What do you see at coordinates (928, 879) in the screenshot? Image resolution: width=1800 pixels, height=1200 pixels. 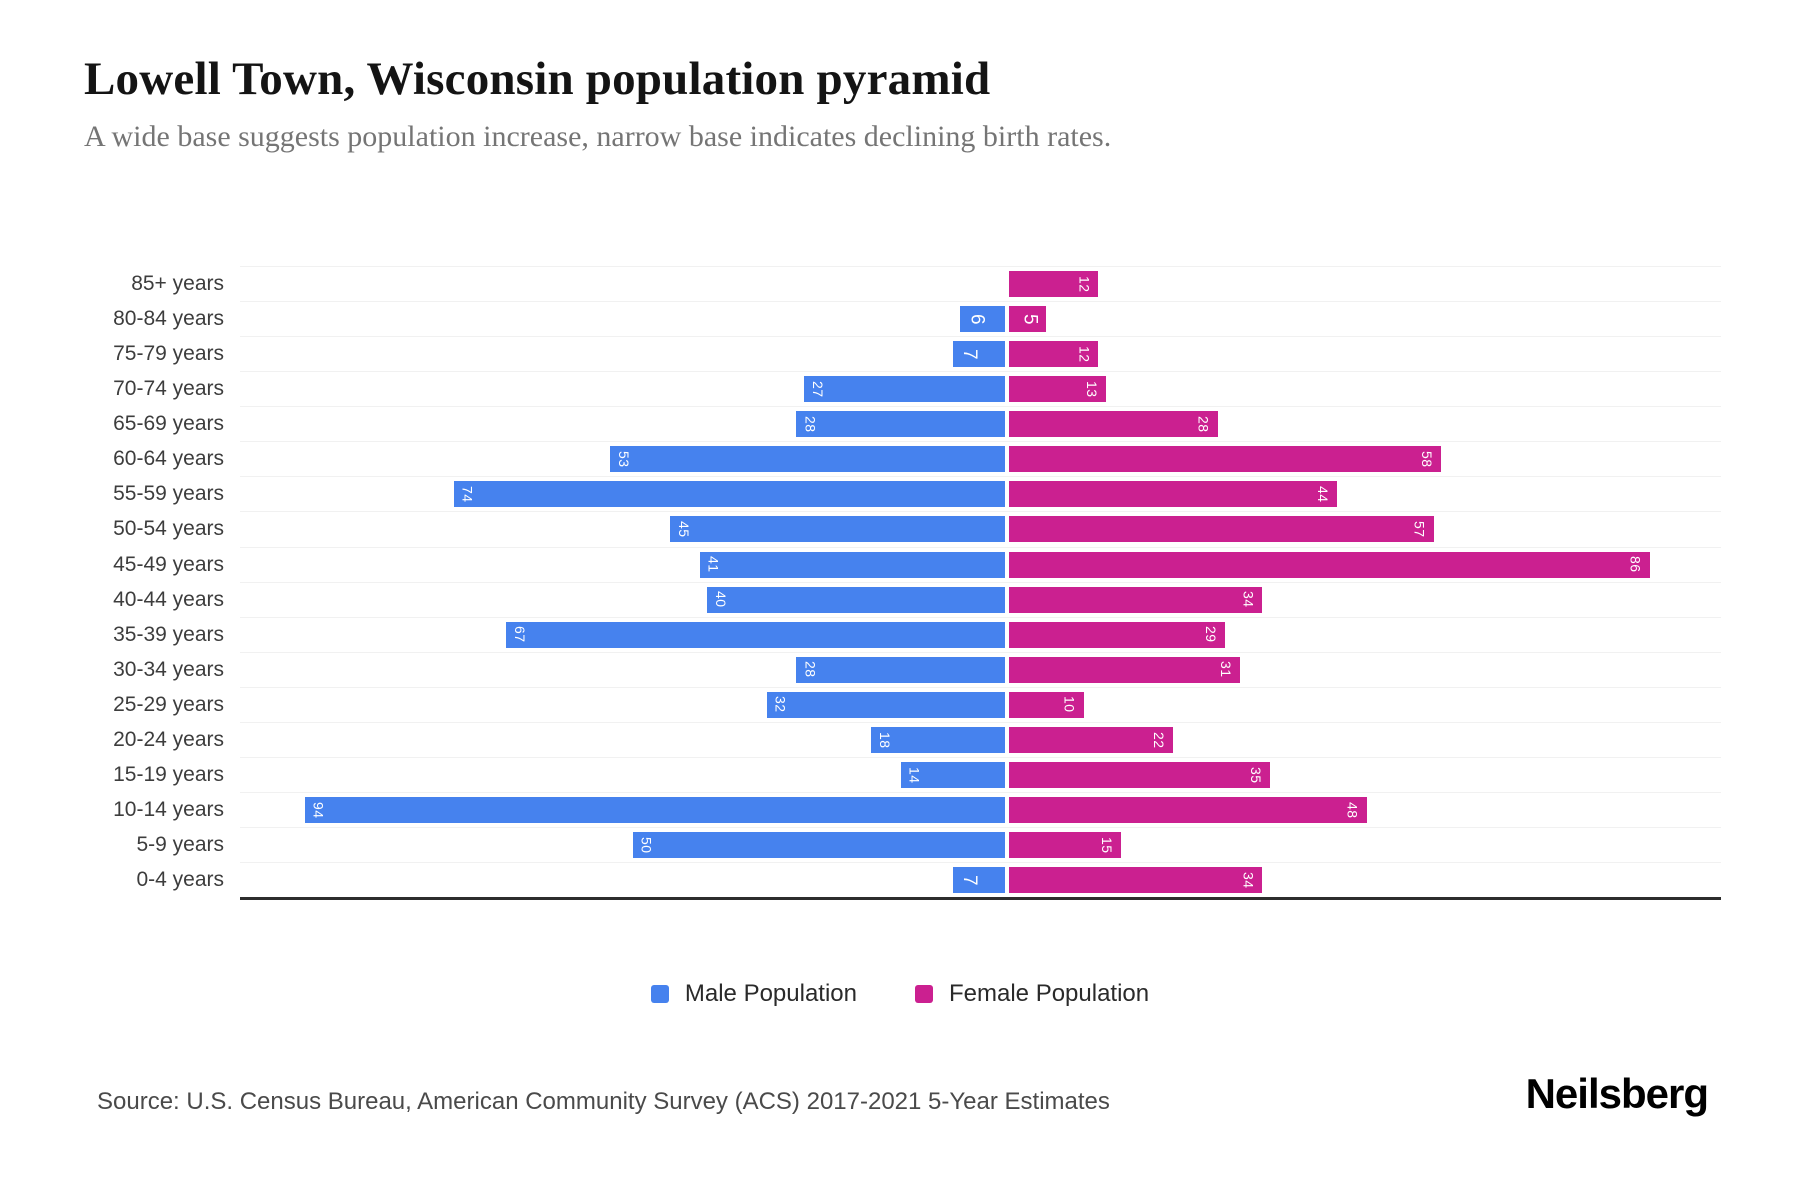 I see `pyramid-row: 0-4 years 7 34` at bounding box center [928, 879].